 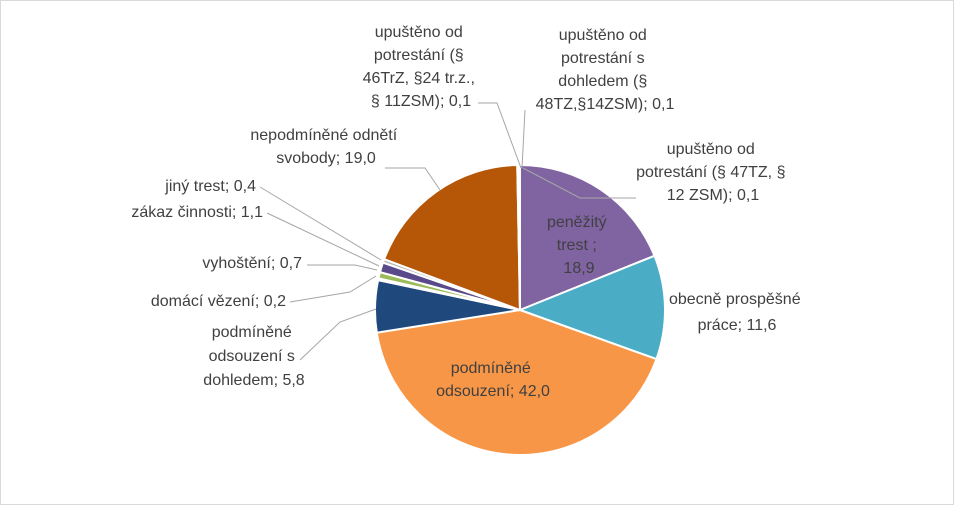 What do you see at coordinates (333, 289) in the screenshot?
I see `leader-line-domaci` at bounding box center [333, 289].